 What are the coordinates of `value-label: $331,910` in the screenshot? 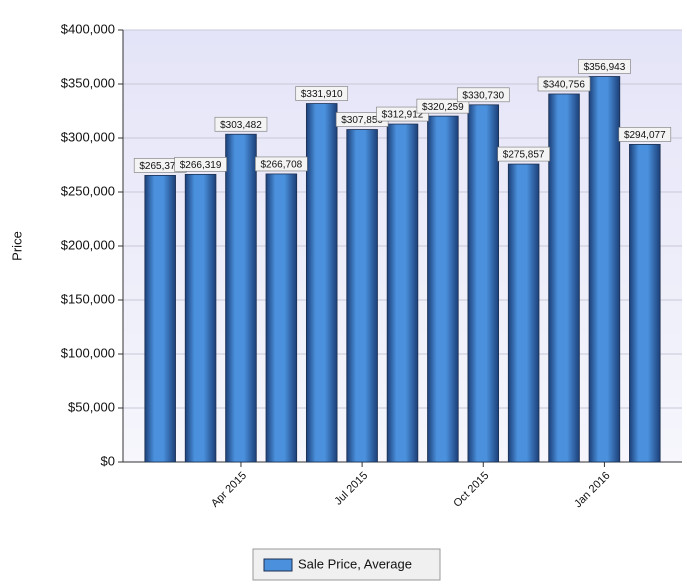 It's located at (322, 94).